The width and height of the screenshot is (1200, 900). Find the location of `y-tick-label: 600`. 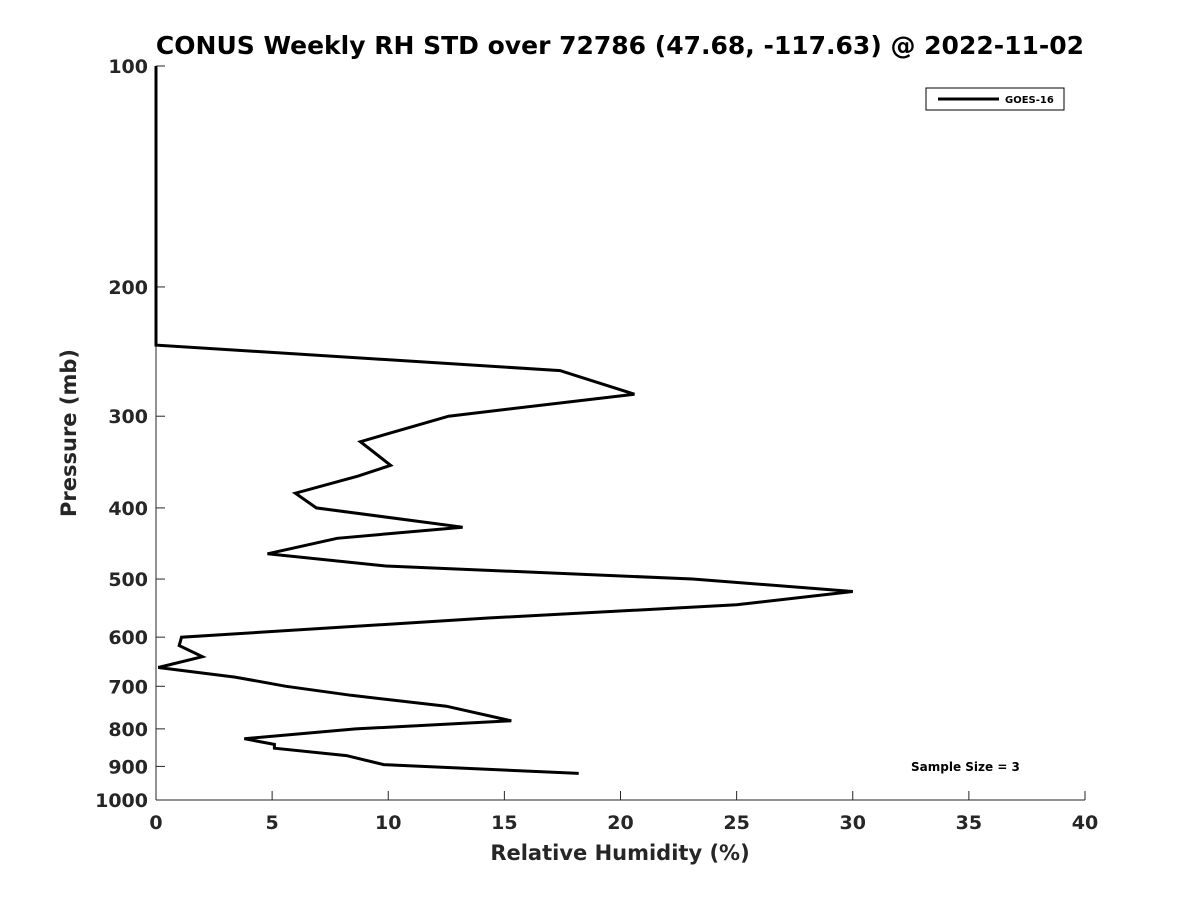

y-tick-label: 600 is located at coordinates (128, 638).